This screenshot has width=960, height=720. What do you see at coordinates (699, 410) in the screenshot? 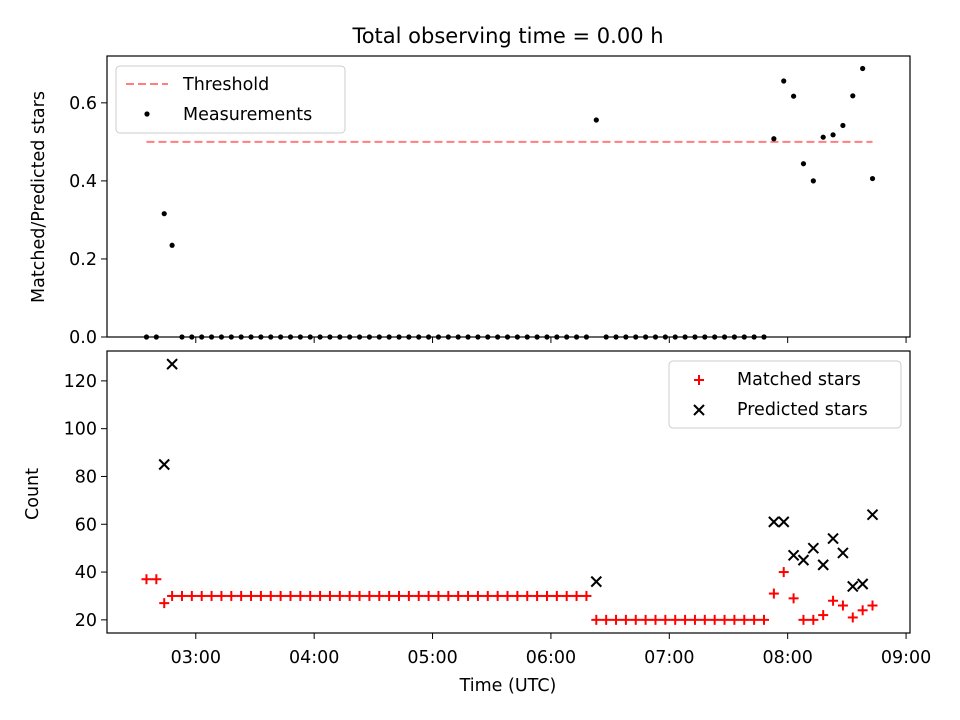
I see `legend-predicted-swatch` at bounding box center [699, 410].